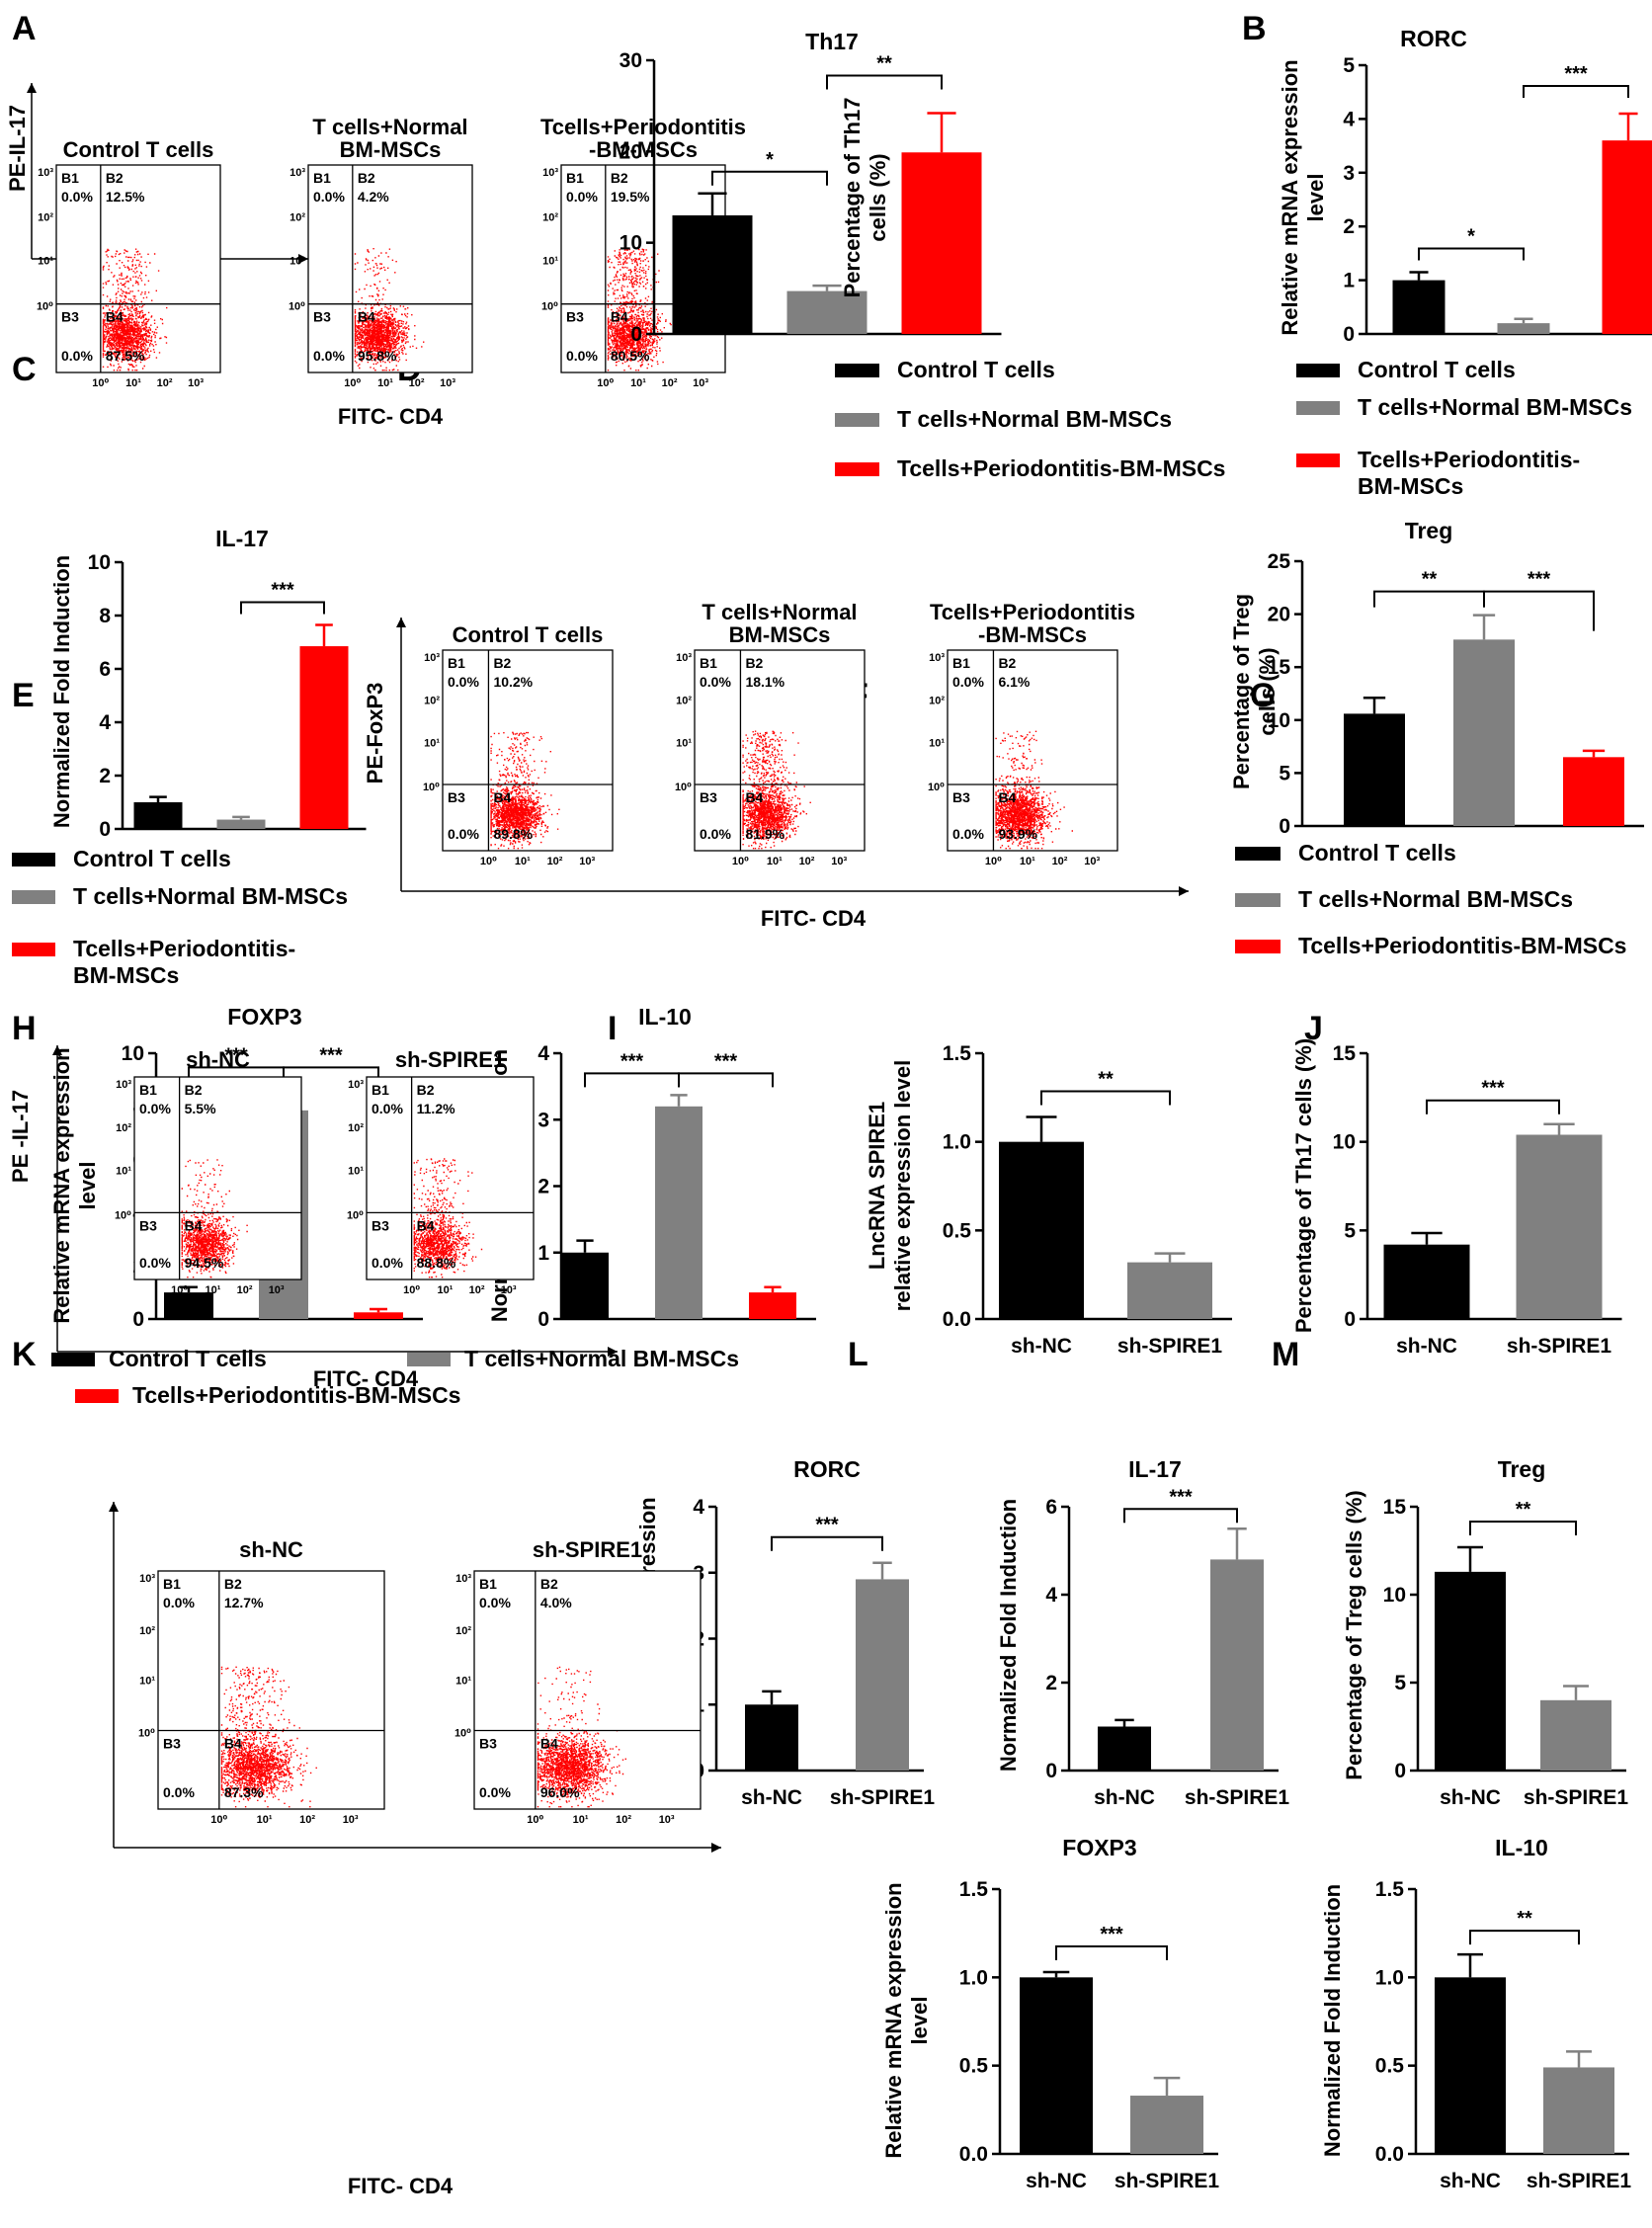 Image resolution: width=1652 pixels, height=2228 pixels. Describe the element at coordinates (612, 1028) in the screenshot. I see `panel-label-I: I` at that location.